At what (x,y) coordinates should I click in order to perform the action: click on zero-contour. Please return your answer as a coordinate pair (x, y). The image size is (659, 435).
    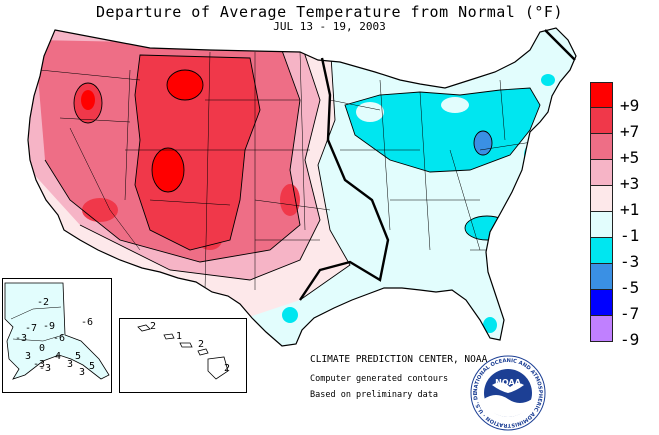
    Looking at the image, I should click on (344, 179).